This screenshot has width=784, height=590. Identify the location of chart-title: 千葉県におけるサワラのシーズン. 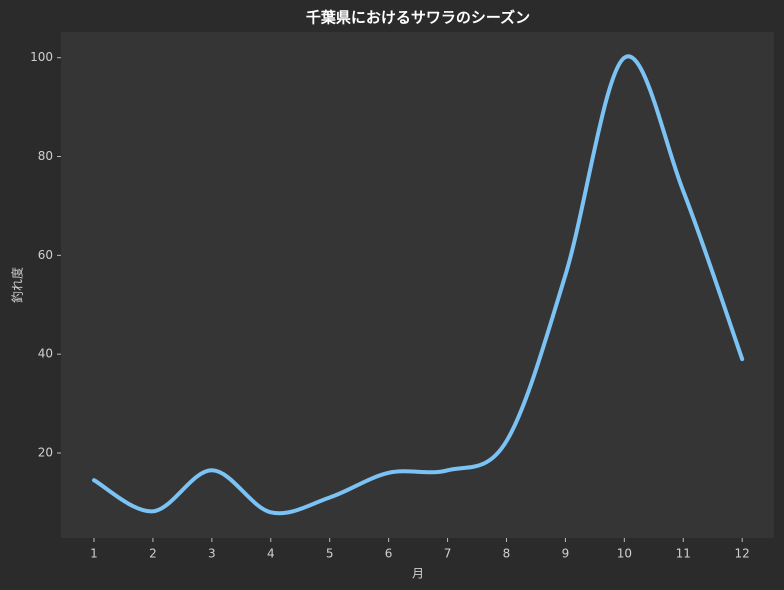
(418, 18).